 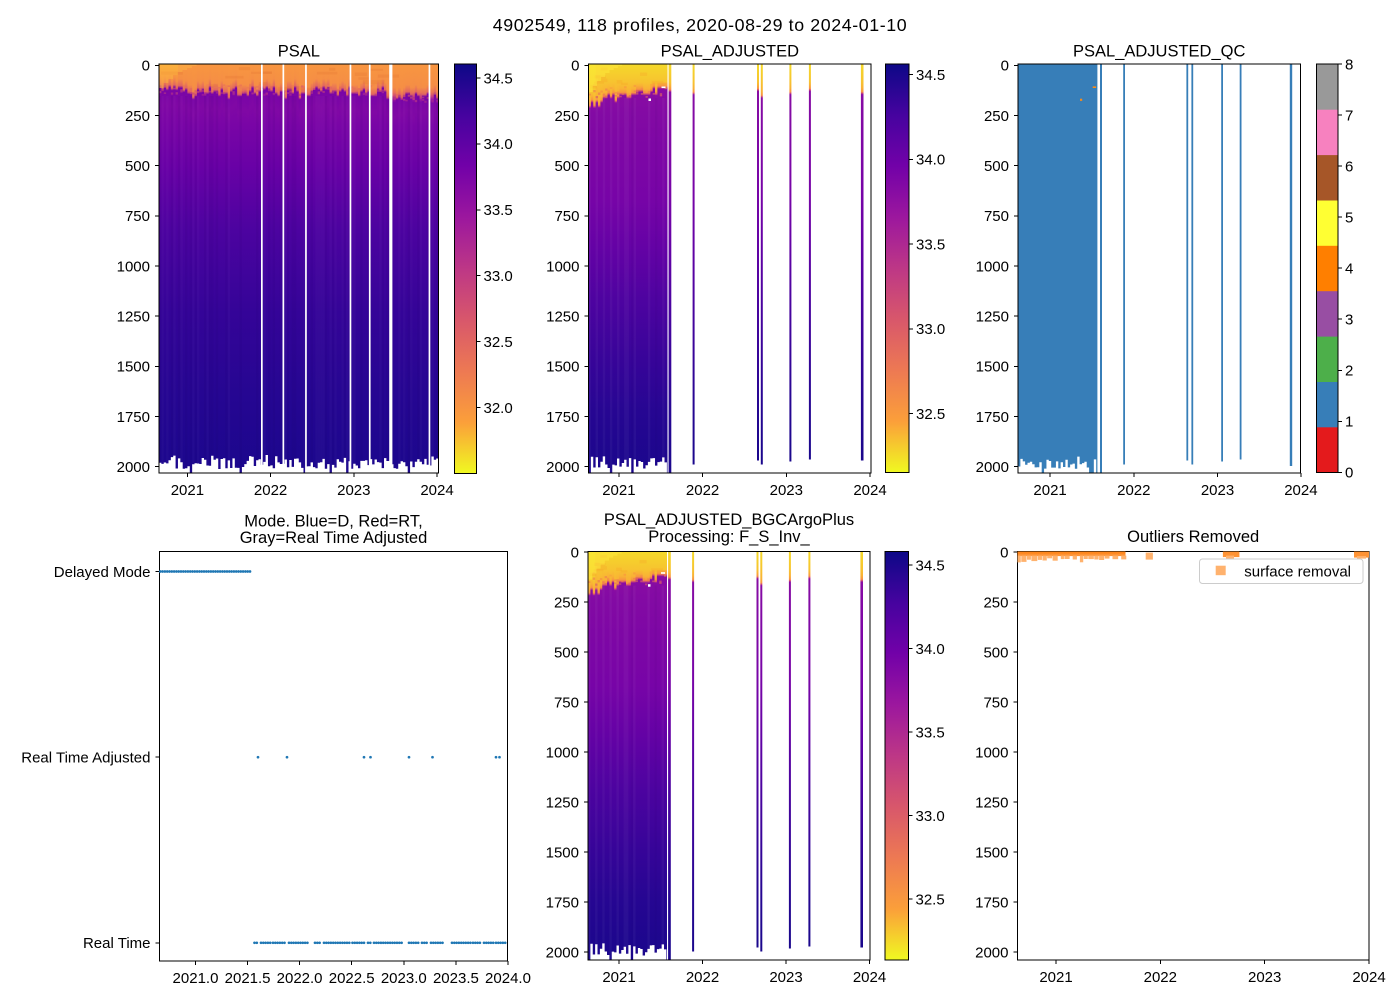 What do you see at coordinates (85, 758) in the screenshot?
I see `svg-text: Real Time Adjusted` at bounding box center [85, 758].